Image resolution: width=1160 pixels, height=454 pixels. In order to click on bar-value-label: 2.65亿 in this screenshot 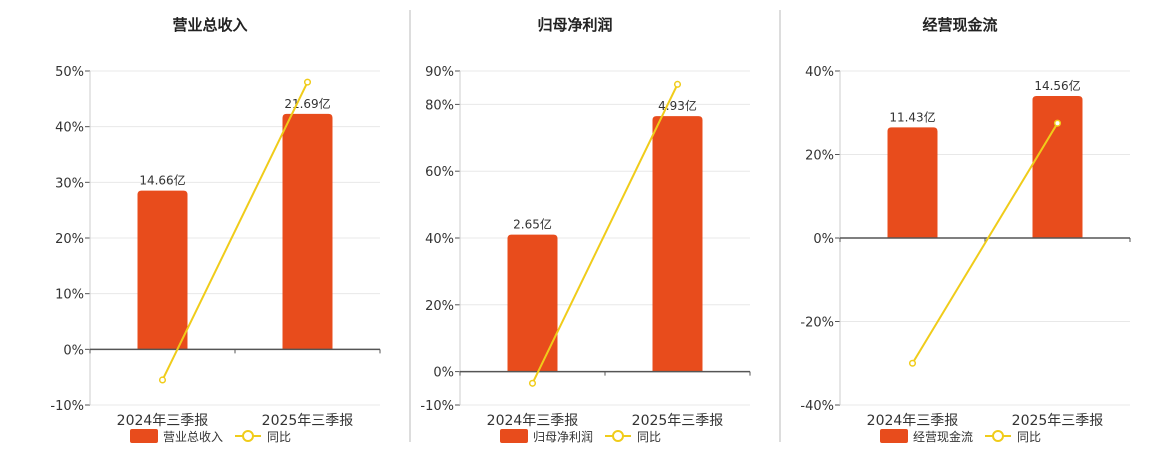, I will do `click(532, 224)`.